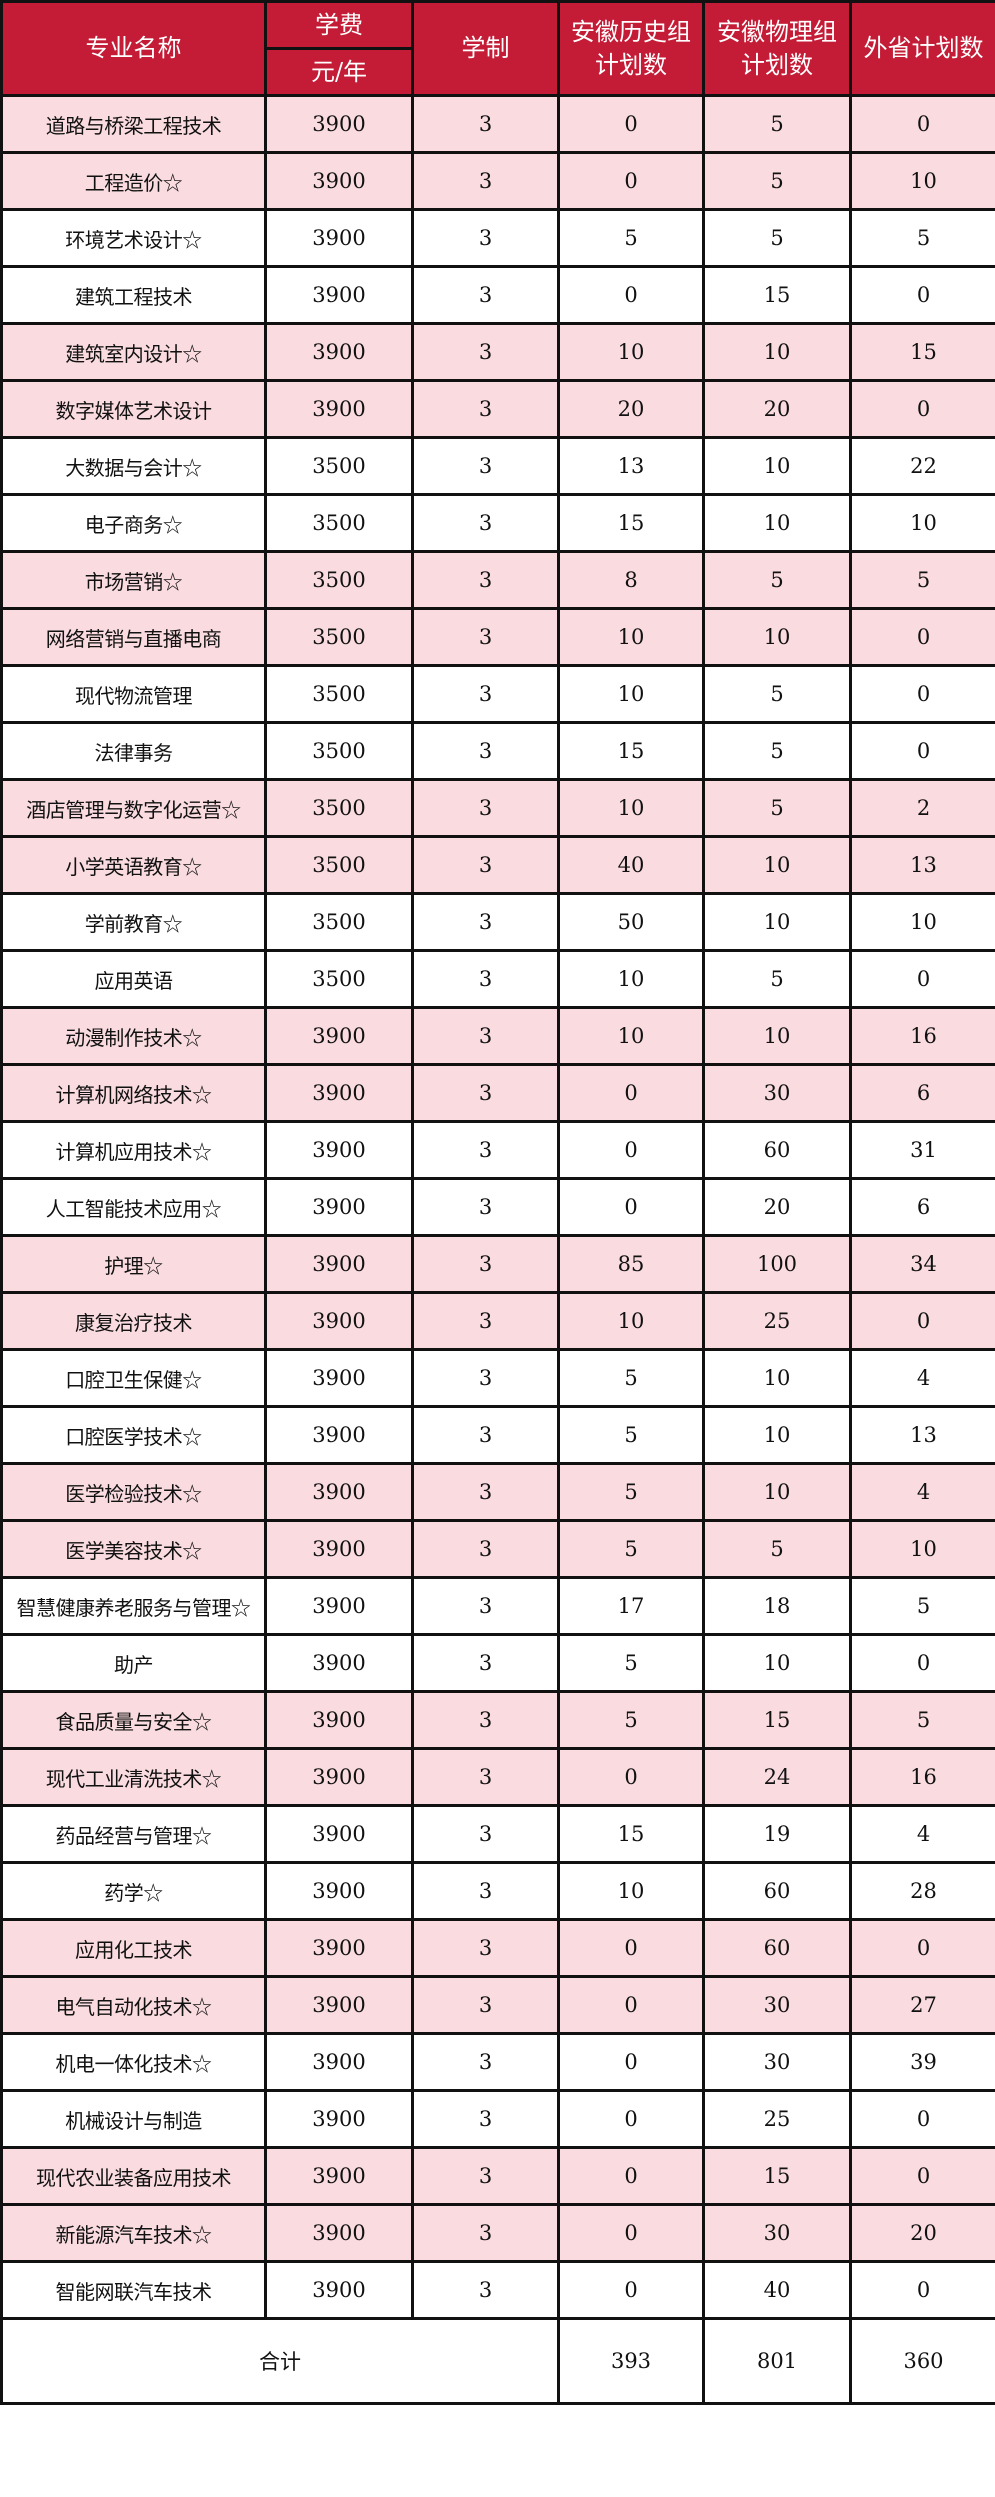 The image size is (995, 2497). What do you see at coordinates (133, 1264) in the screenshot?
I see `cell-major-name: 护理☆` at bounding box center [133, 1264].